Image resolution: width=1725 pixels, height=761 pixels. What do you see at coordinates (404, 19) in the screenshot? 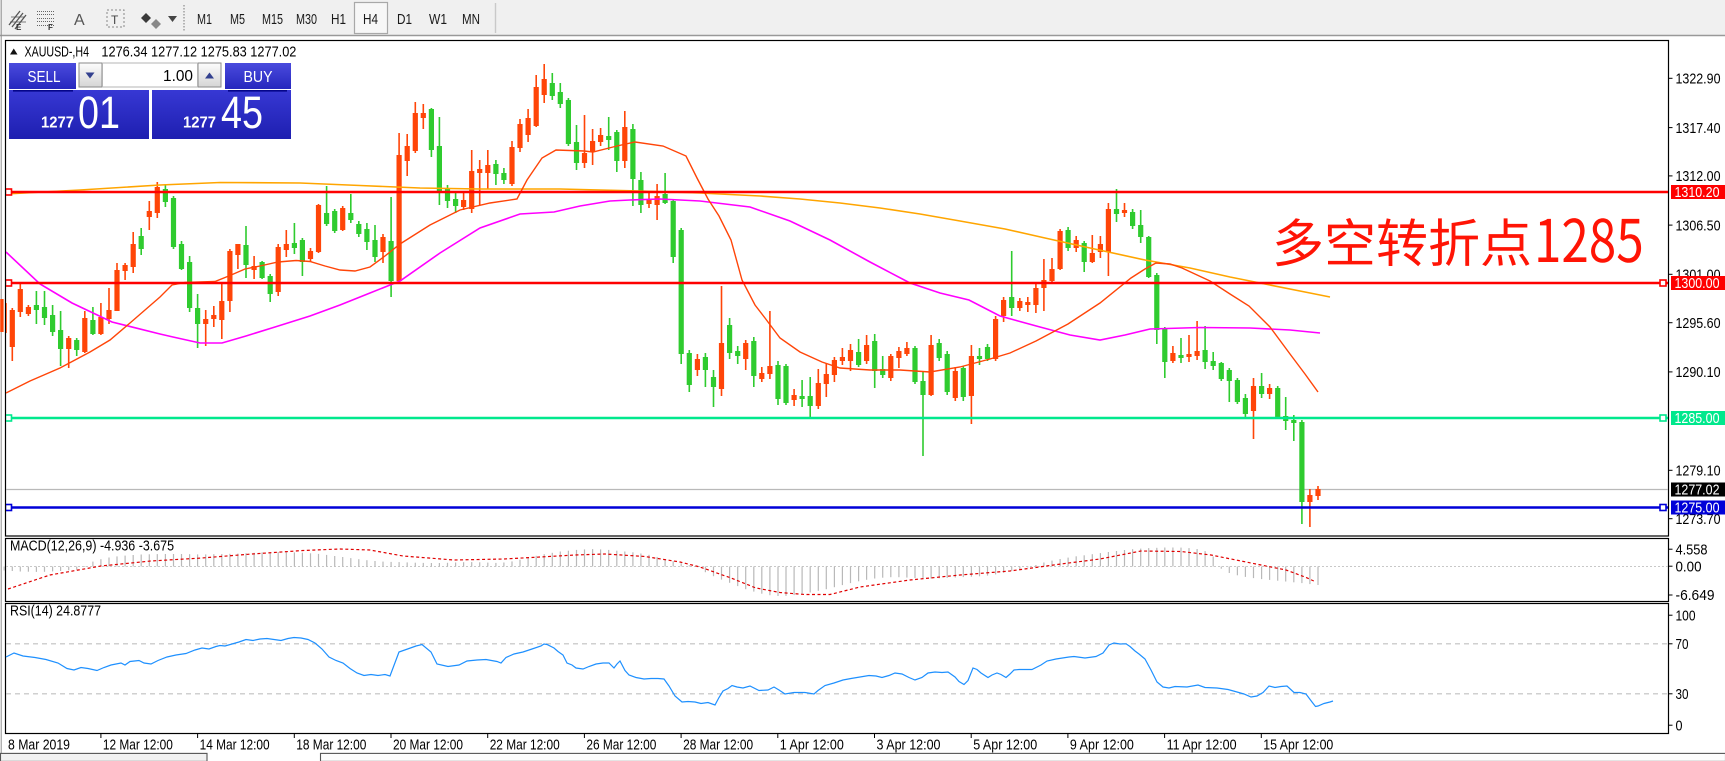
I see `svg-text: D1` at bounding box center [404, 19].